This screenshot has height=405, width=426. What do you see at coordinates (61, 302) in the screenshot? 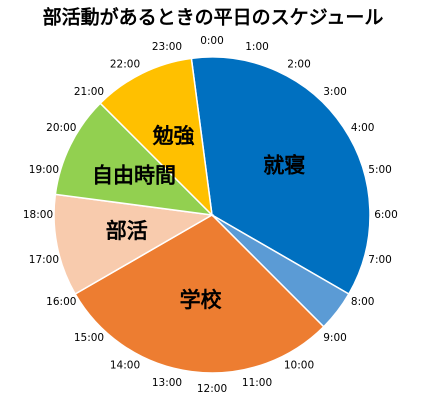
I see `clock-label: 16:00` at bounding box center [61, 302].